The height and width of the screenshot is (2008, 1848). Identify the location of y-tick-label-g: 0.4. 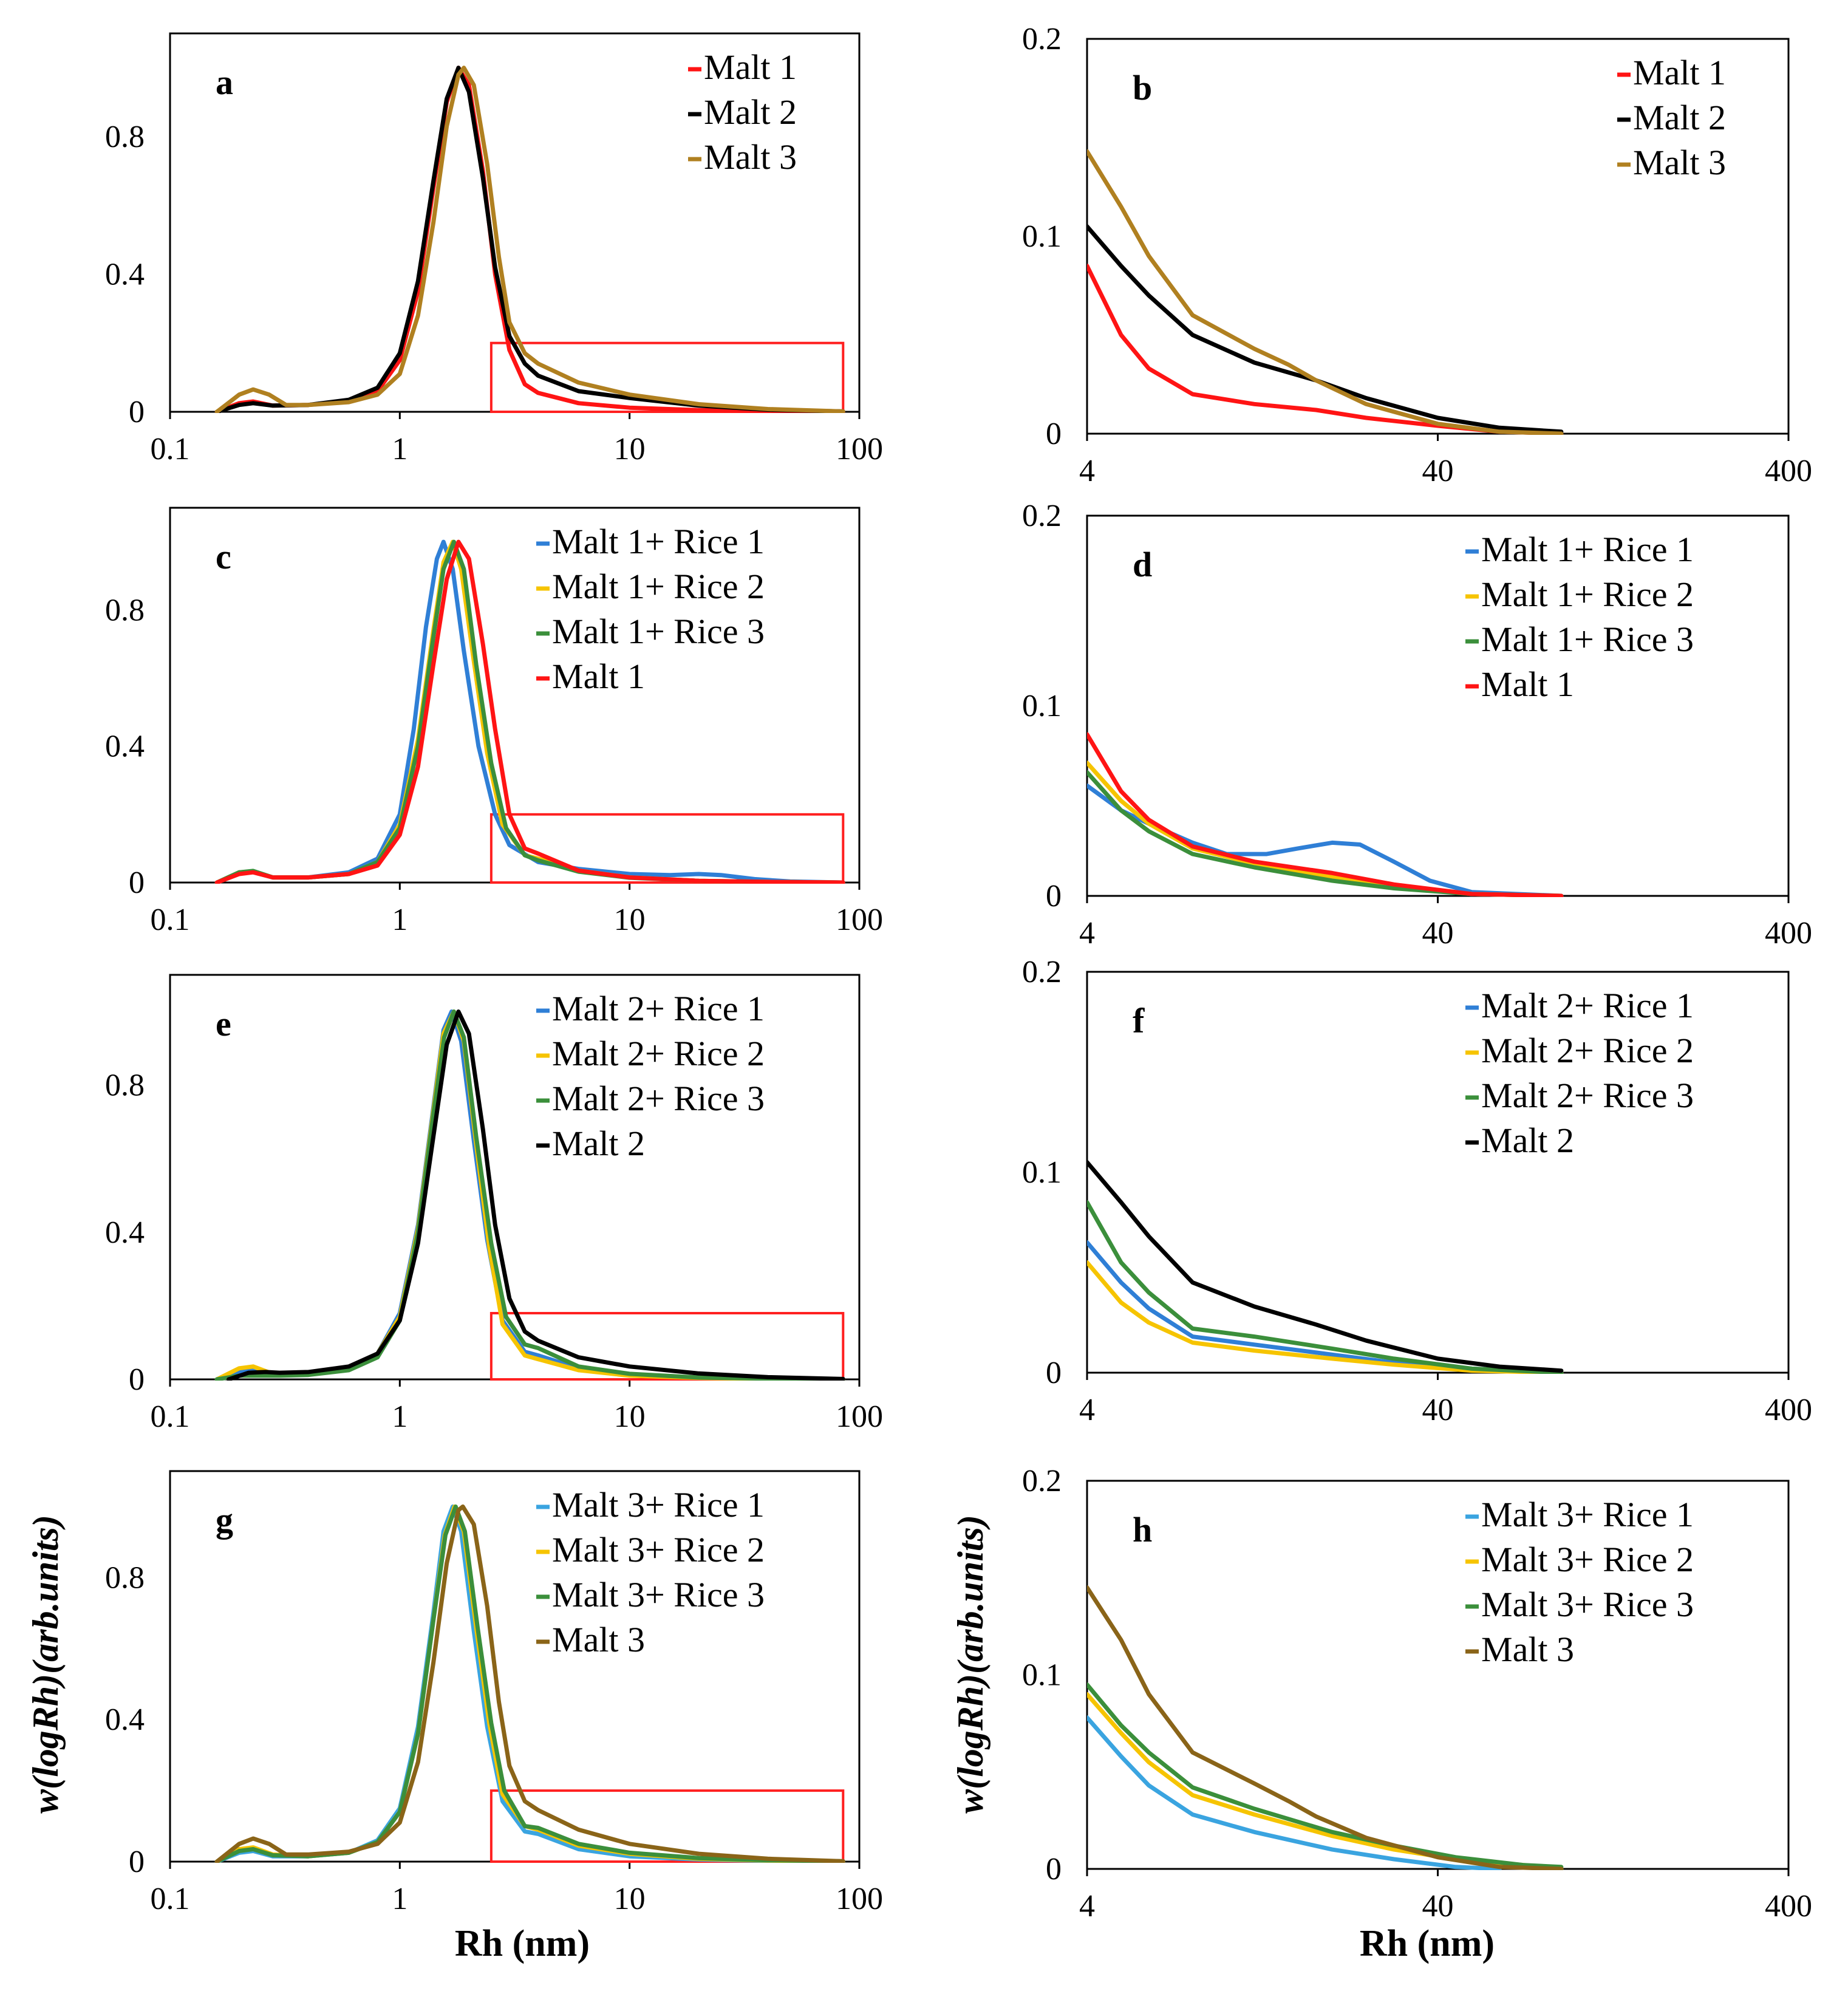
(125, 1719).